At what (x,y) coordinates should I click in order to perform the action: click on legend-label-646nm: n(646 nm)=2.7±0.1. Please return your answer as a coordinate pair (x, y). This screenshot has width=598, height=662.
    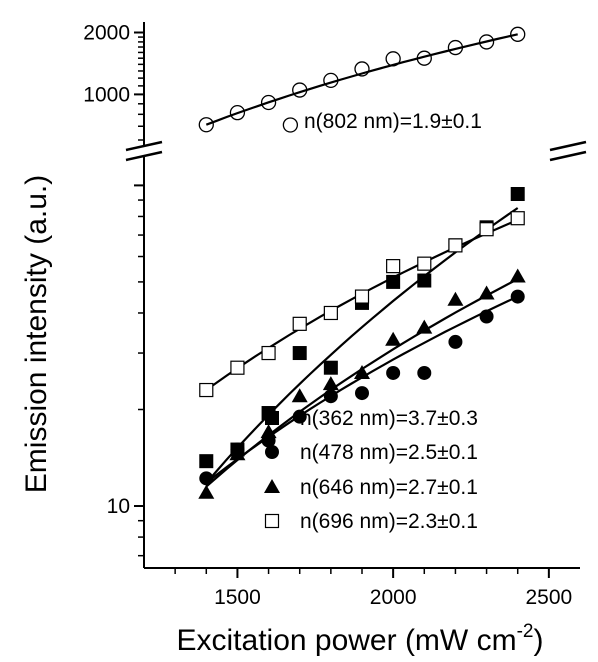
    Looking at the image, I should click on (389, 487).